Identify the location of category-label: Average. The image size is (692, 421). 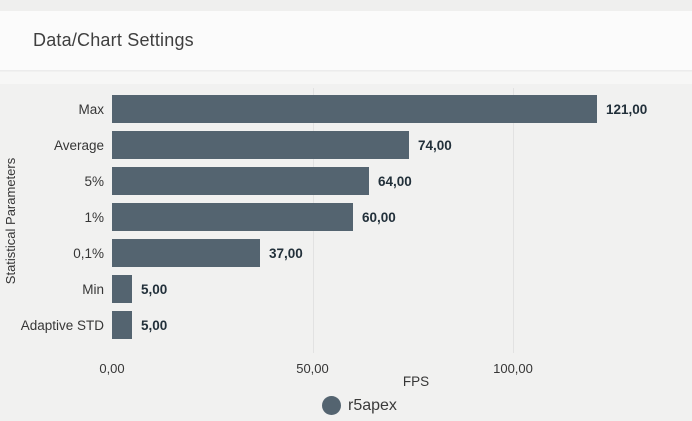
(78, 145).